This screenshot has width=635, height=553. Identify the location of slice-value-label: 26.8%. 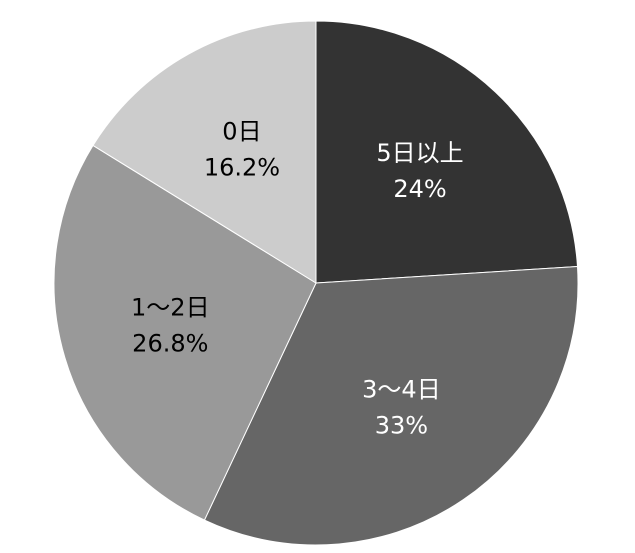
(170, 343).